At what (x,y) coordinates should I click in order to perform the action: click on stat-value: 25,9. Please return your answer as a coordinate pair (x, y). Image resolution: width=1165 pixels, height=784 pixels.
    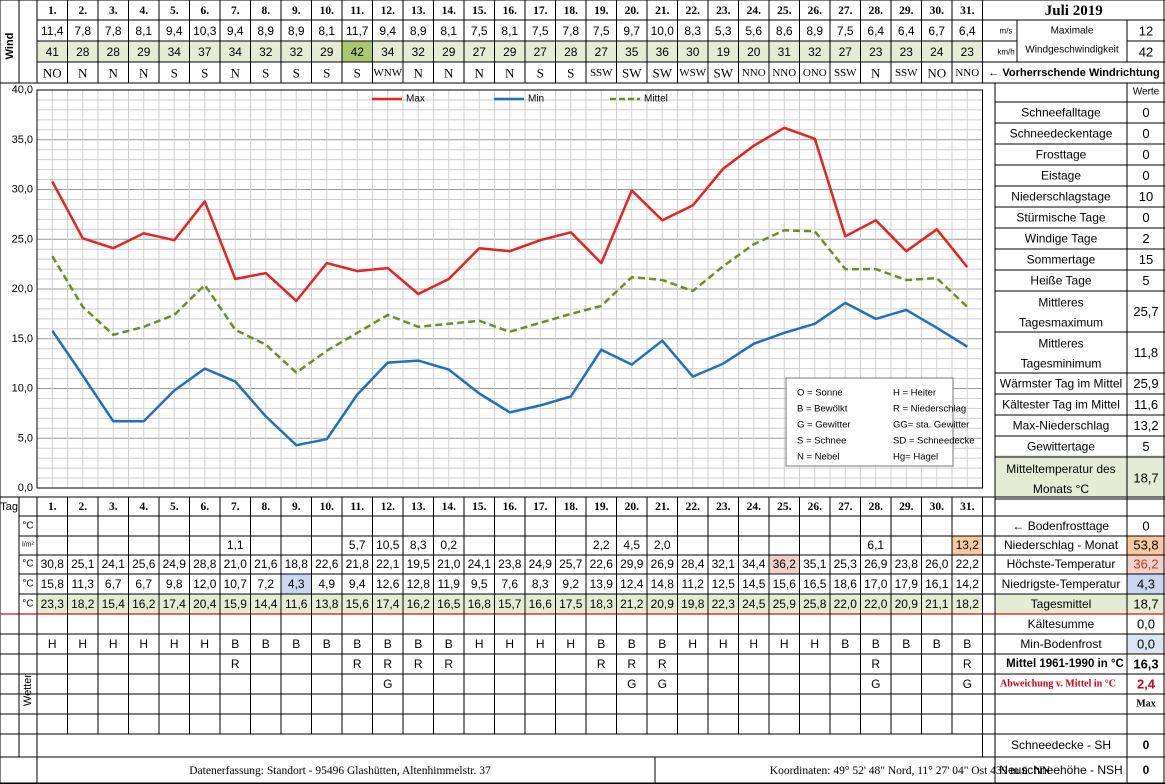
    Looking at the image, I should click on (1145, 383).